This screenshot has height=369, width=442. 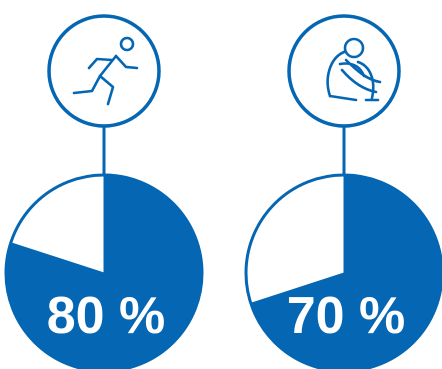 I want to click on sitting-hugging-knees-person-icon, so click(x=354, y=69).